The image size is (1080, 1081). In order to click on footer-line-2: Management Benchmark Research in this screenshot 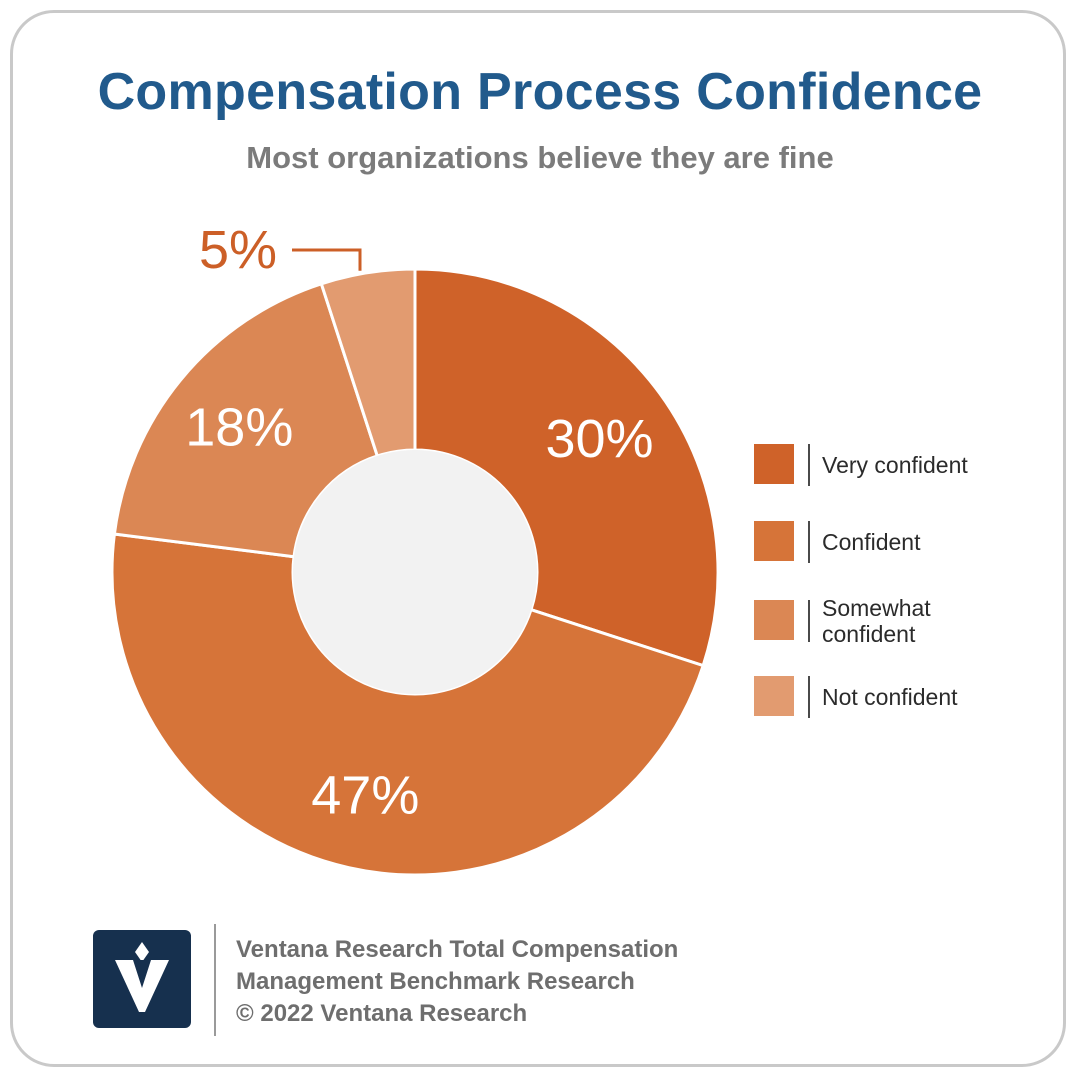, I will do `click(435, 981)`.